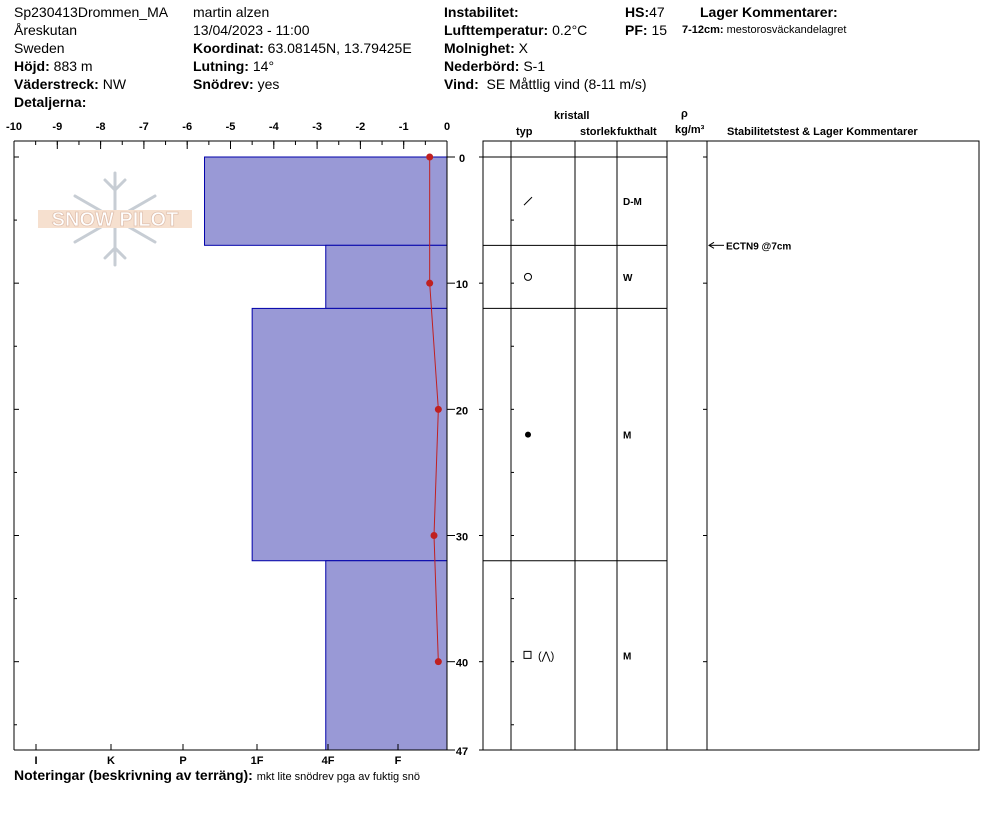 The height and width of the screenshot is (840, 994). I want to click on precip-row: Nederbörd: S-1, so click(494, 66).